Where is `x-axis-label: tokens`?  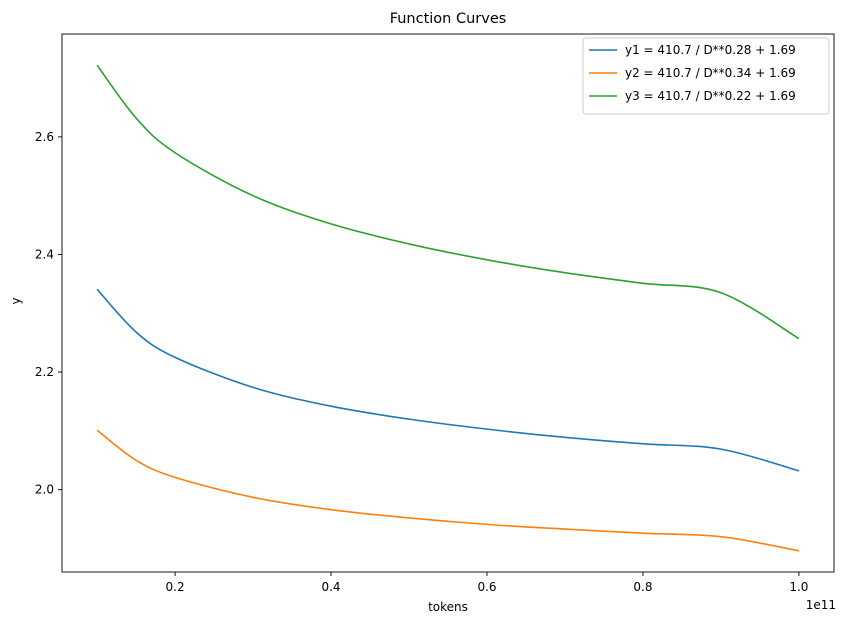 x-axis-label: tokens is located at coordinates (448, 607).